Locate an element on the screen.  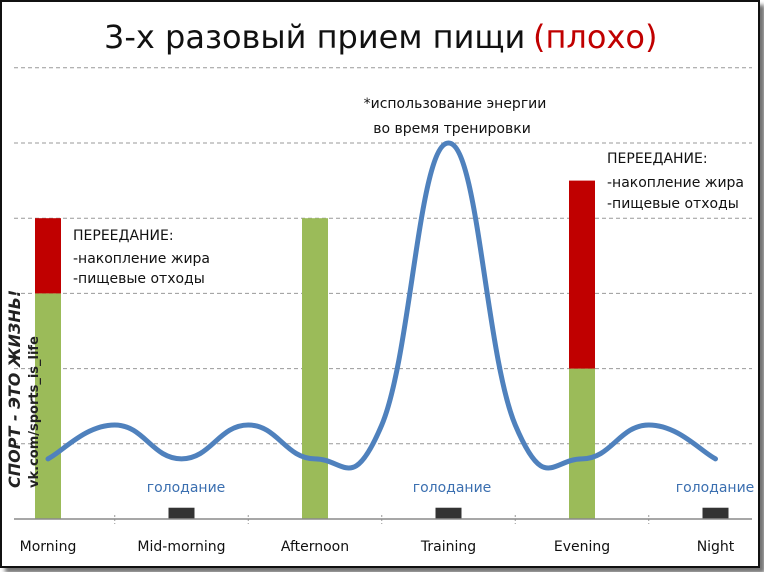
x-tick-label: Mid-morning is located at coordinates (181, 547).